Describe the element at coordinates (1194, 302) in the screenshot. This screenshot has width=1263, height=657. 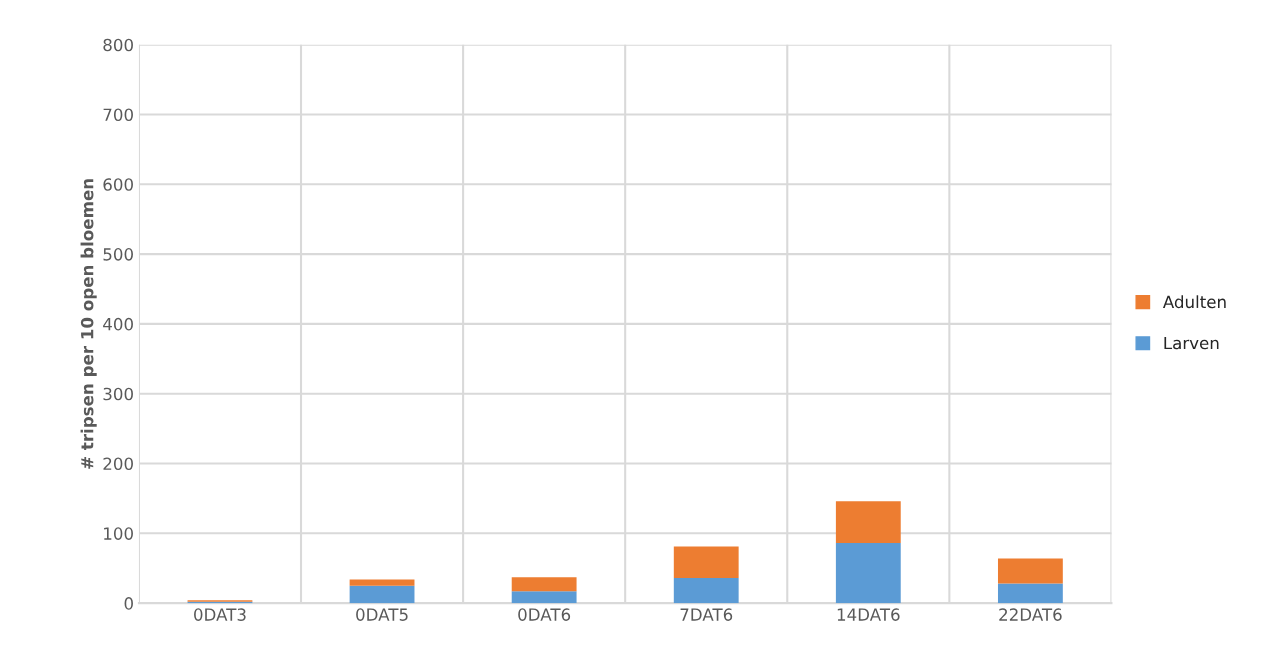
I see `legend-label: Adulten` at that location.